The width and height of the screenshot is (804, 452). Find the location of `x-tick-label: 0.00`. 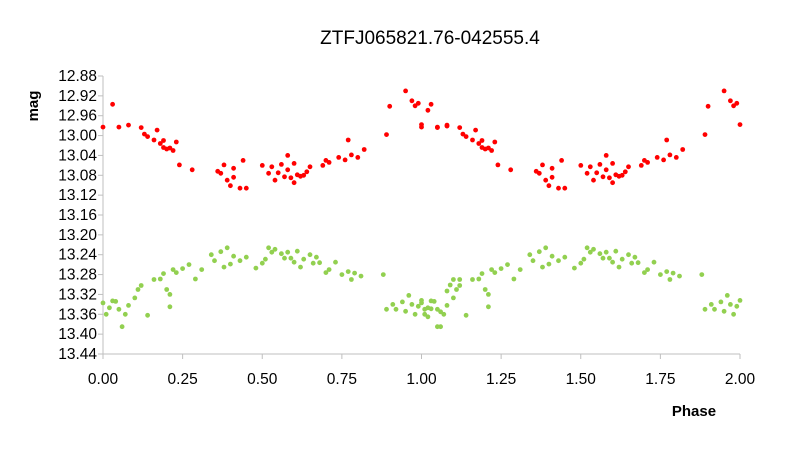

x-tick-label: 0.00 is located at coordinates (103, 379).